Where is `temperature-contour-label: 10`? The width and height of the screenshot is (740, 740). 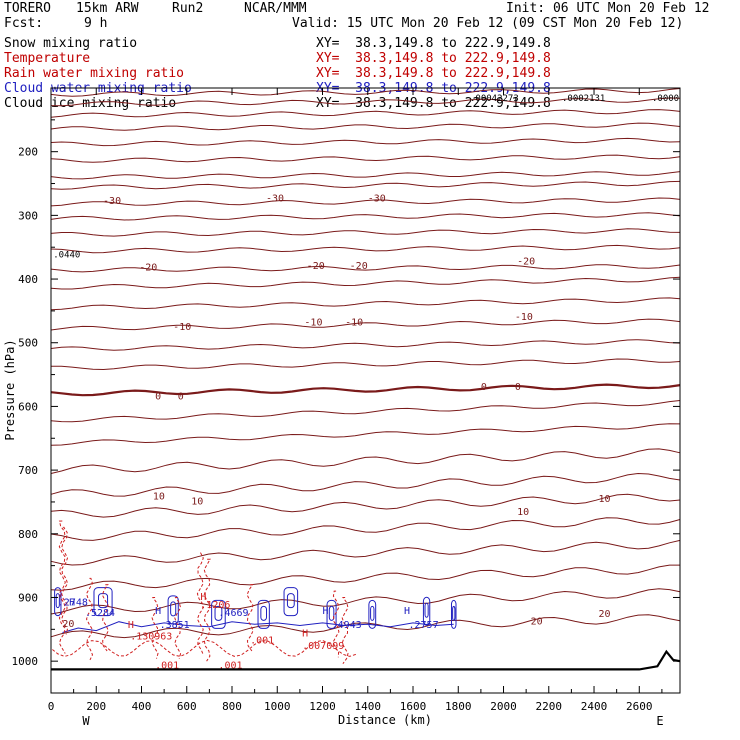
temperature-contour-label: 10 is located at coordinates (523, 512).